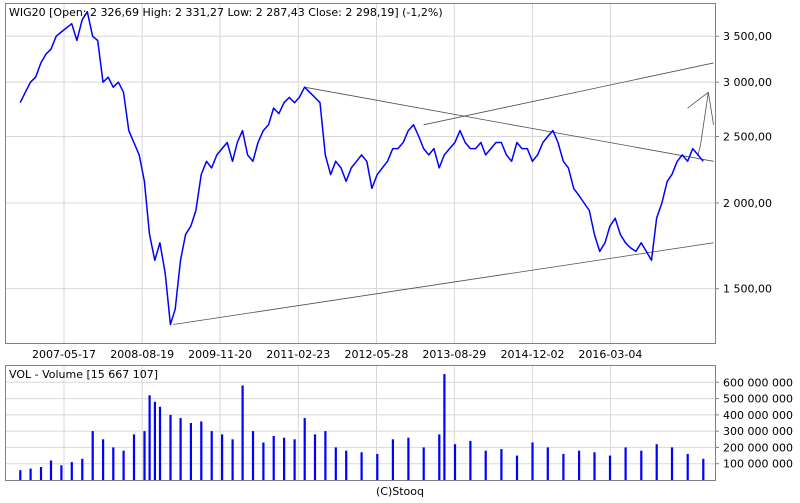  Describe the element at coordinates (758, 415) in the screenshot. I see `volume-y-tick-label: 400 000 000` at that location.